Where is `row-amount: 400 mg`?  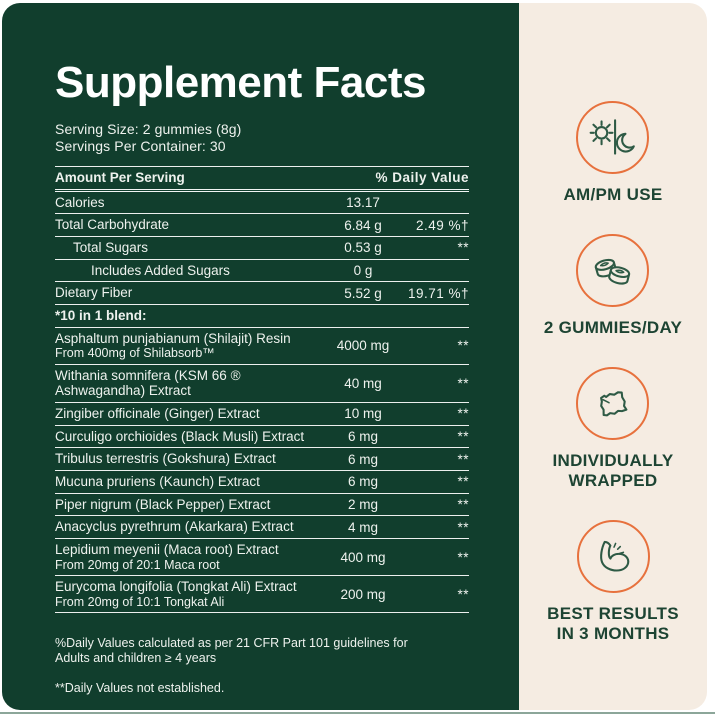
row-amount: 400 mg is located at coordinates (363, 557).